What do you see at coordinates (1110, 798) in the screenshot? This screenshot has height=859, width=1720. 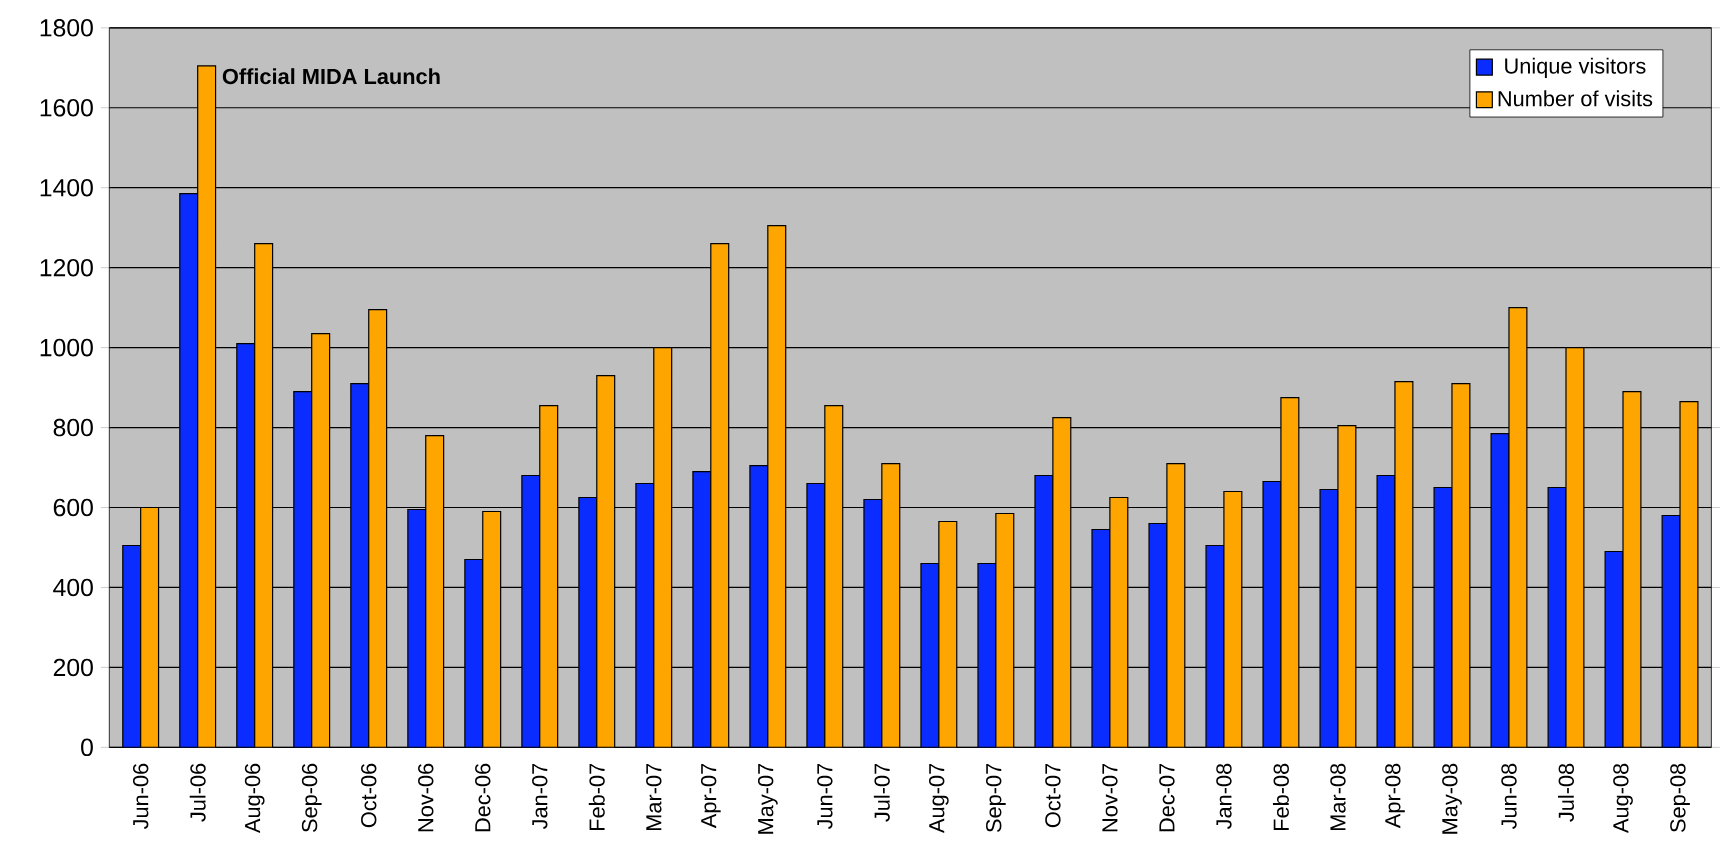 I see `x-tick-label: Nov-07` at bounding box center [1110, 798].